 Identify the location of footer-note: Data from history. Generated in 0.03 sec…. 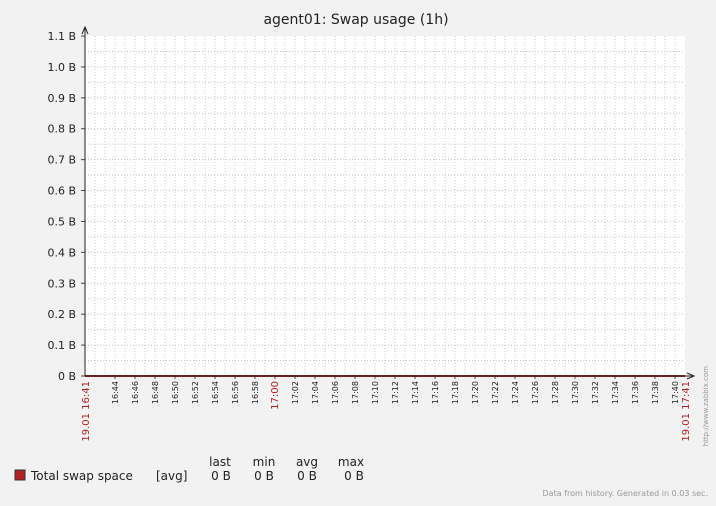
(625, 493).